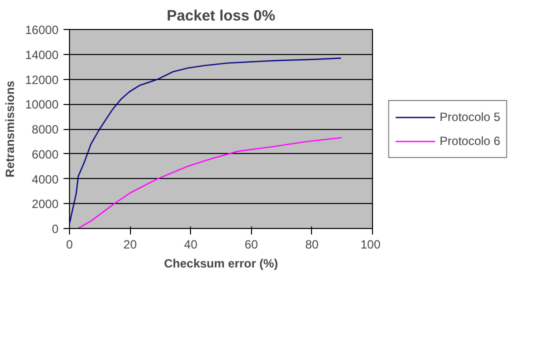 The width and height of the screenshot is (557, 345). What do you see at coordinates (45, 154) in the screenshot?
I see `y-tick-label: 6000` at bounding box center [45, 154].